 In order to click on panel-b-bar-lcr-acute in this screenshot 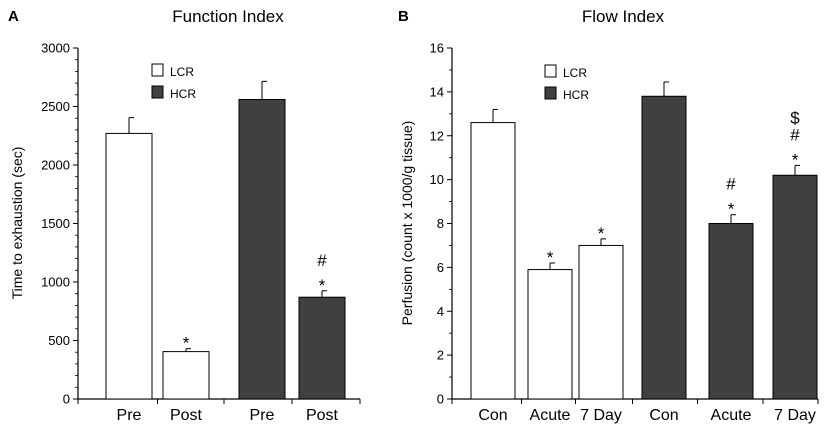, I will do `click(550, 334)`.